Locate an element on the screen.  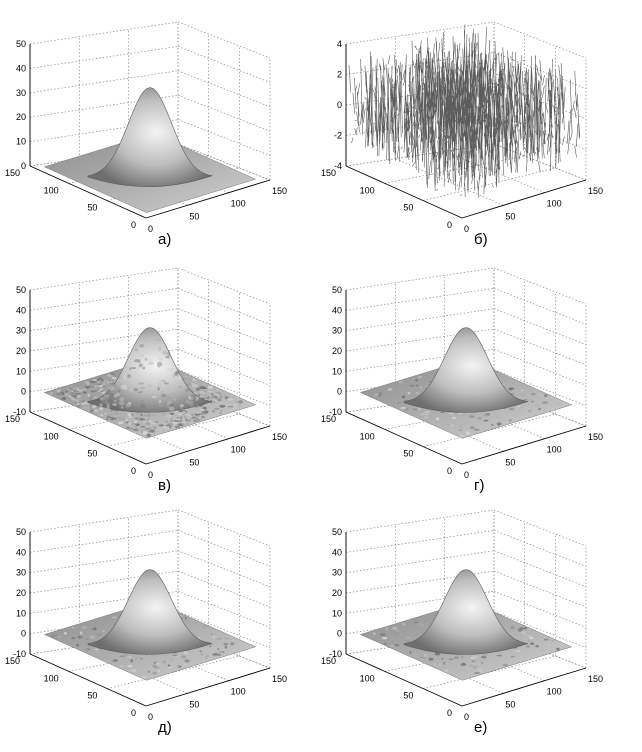
surface-chart-3: -10 0 10 20 30 40 50 0 50 100 150 0 50 100 150 в) is located at coordinates (146, 380).